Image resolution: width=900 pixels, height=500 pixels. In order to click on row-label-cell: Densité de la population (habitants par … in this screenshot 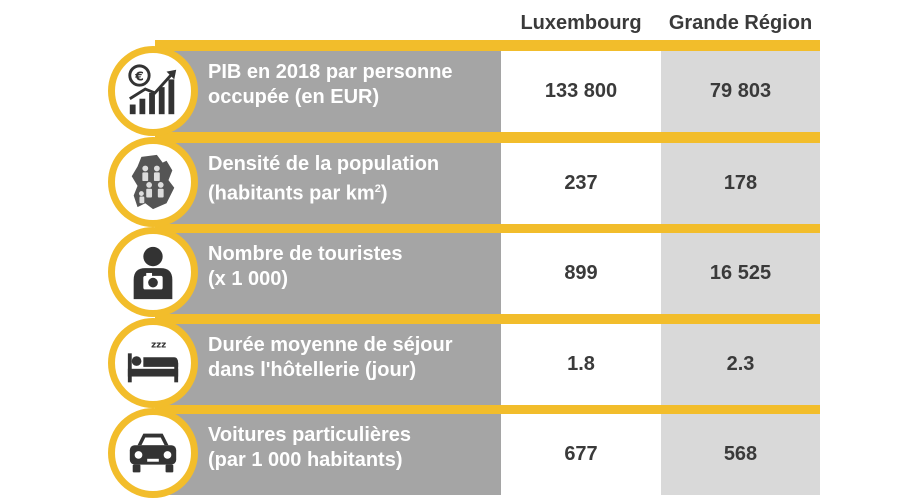, I will do `click(328, 183)`.